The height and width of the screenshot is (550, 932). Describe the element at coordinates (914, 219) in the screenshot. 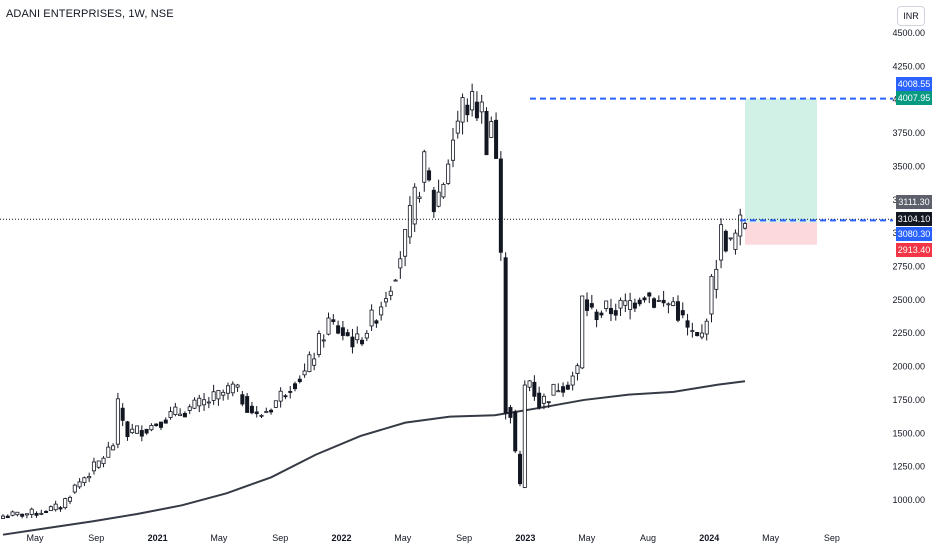

I see `svg-text: 3104.10` at that location.